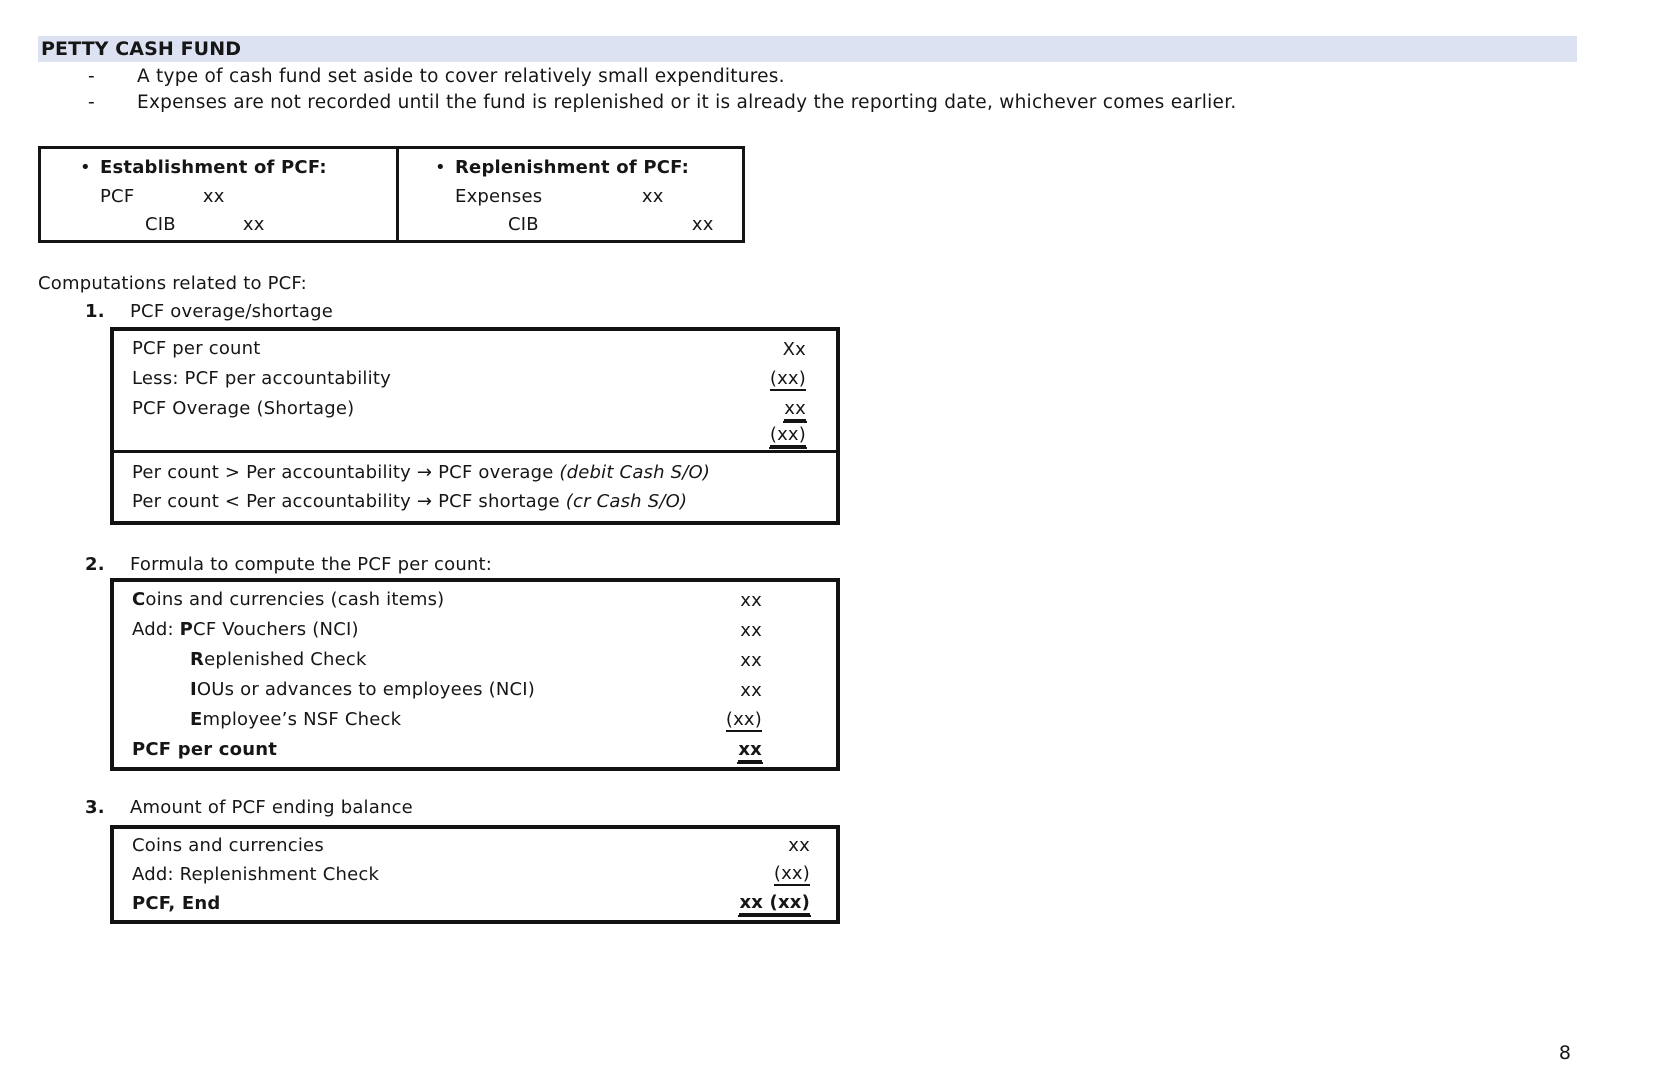 The height and width of the screenshot is (1080, 1669). Describe the element at coordinates (588, 197) in the screenshot. I see `journal-debit-line: Expenses xx` at that location.